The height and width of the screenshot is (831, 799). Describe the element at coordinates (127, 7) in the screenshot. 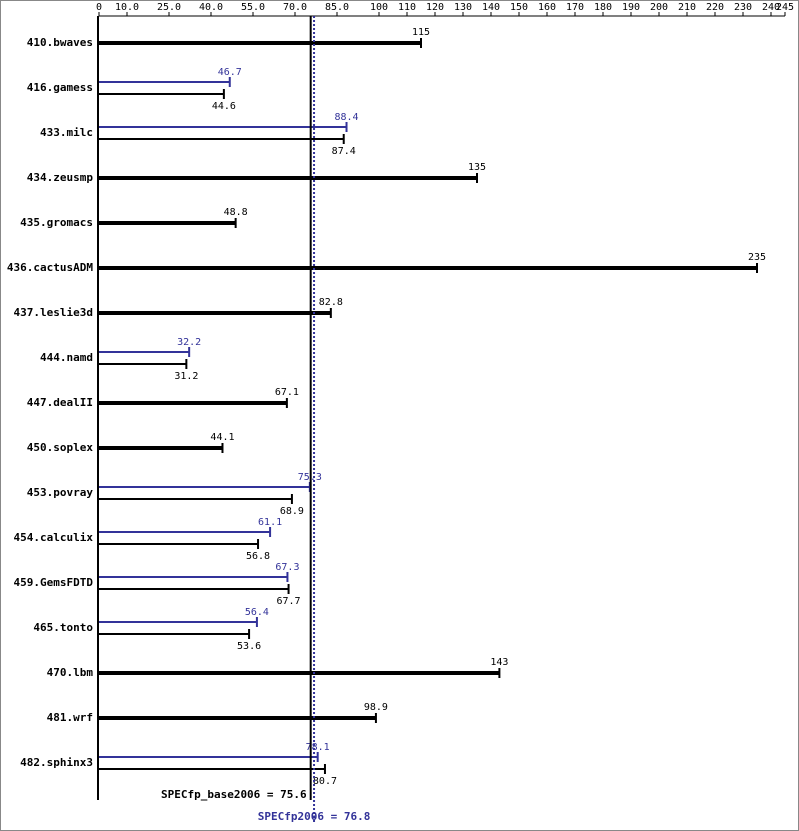

I see `x-tick-label: 10.0` at that location.